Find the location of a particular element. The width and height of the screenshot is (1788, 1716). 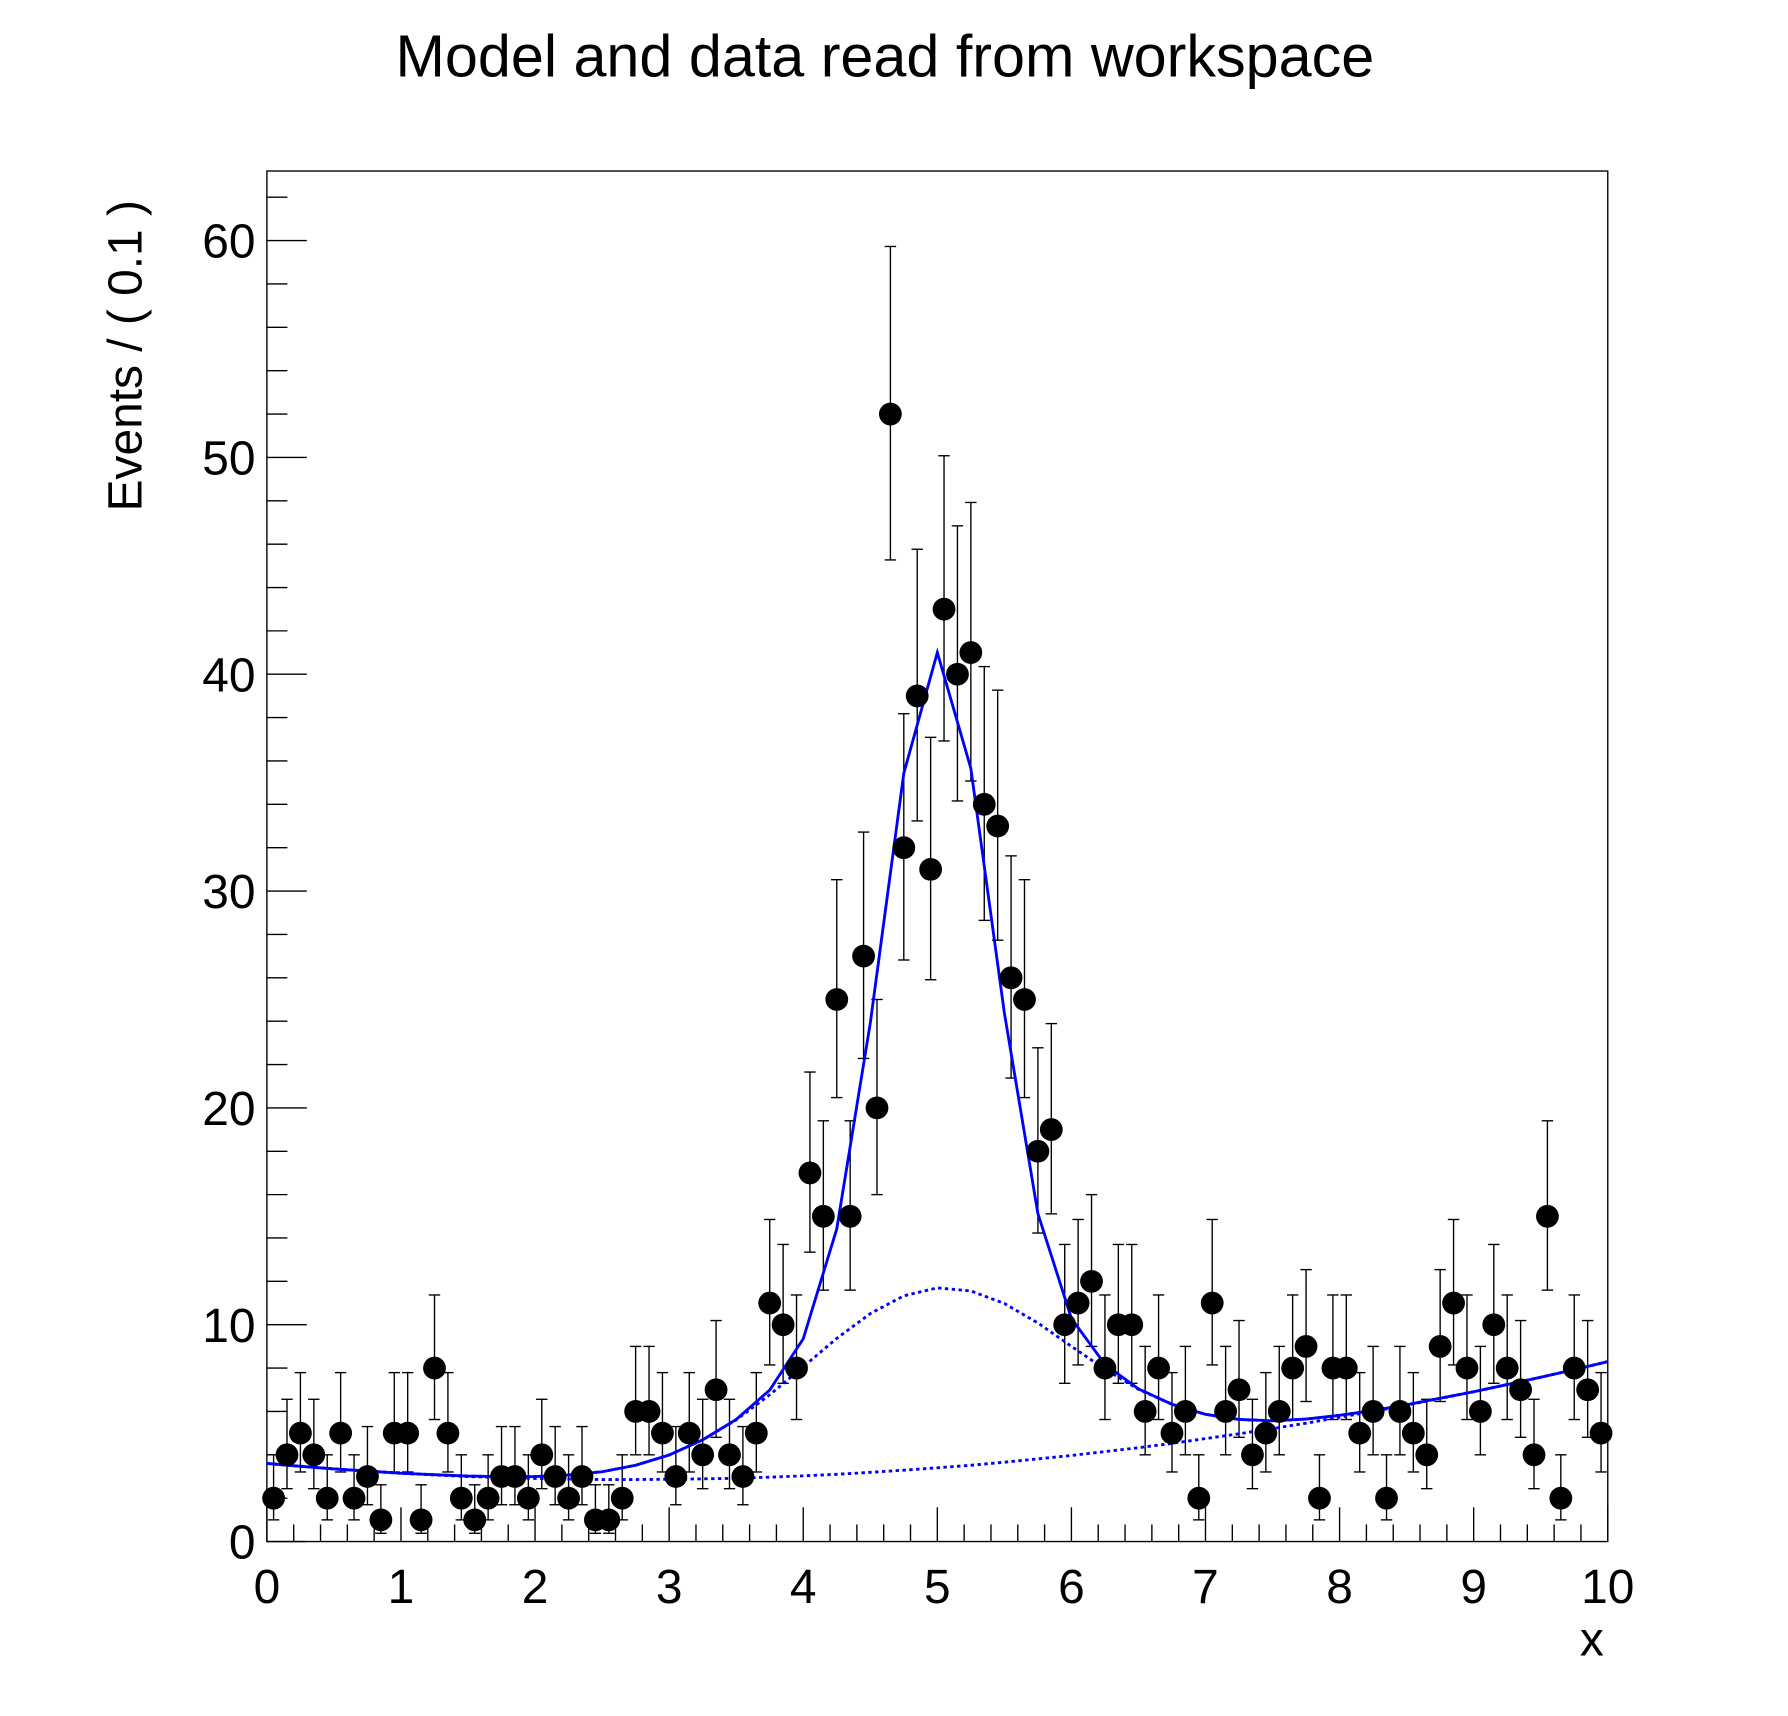

y-tick-label: 40 is located at coordinates (228, 675).